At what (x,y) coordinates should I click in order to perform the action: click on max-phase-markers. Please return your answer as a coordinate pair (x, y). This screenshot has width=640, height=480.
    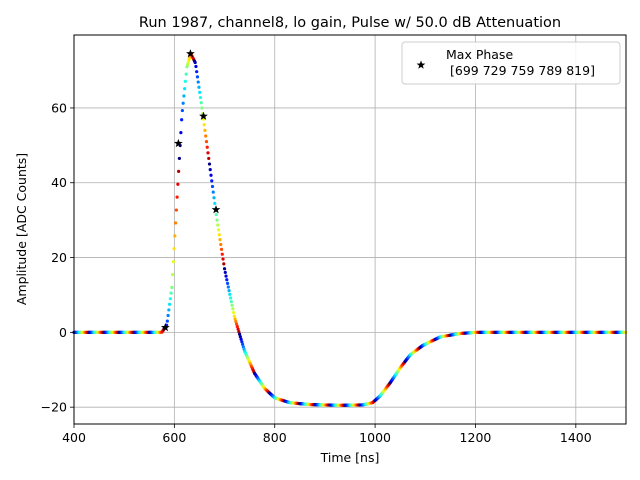
    Looking at the image, I should click on (190, 190).